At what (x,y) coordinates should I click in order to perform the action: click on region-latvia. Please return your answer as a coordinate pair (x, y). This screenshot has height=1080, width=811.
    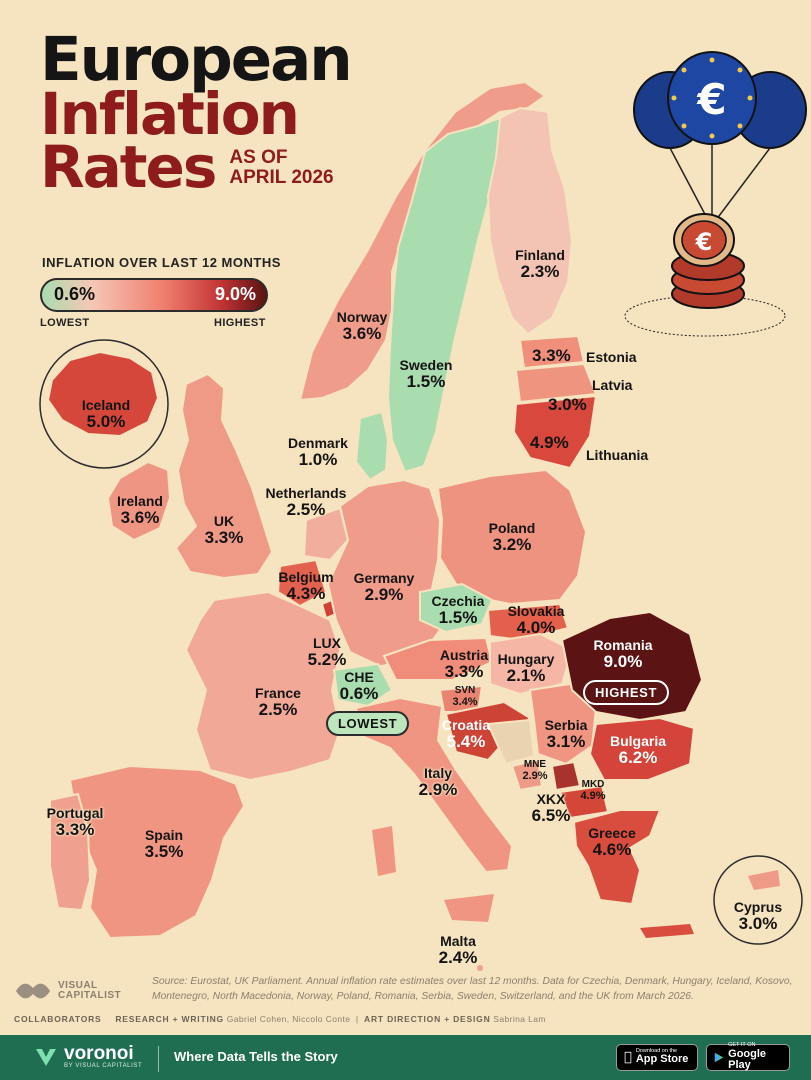
    Looking at the image, I should click on (556, 383).